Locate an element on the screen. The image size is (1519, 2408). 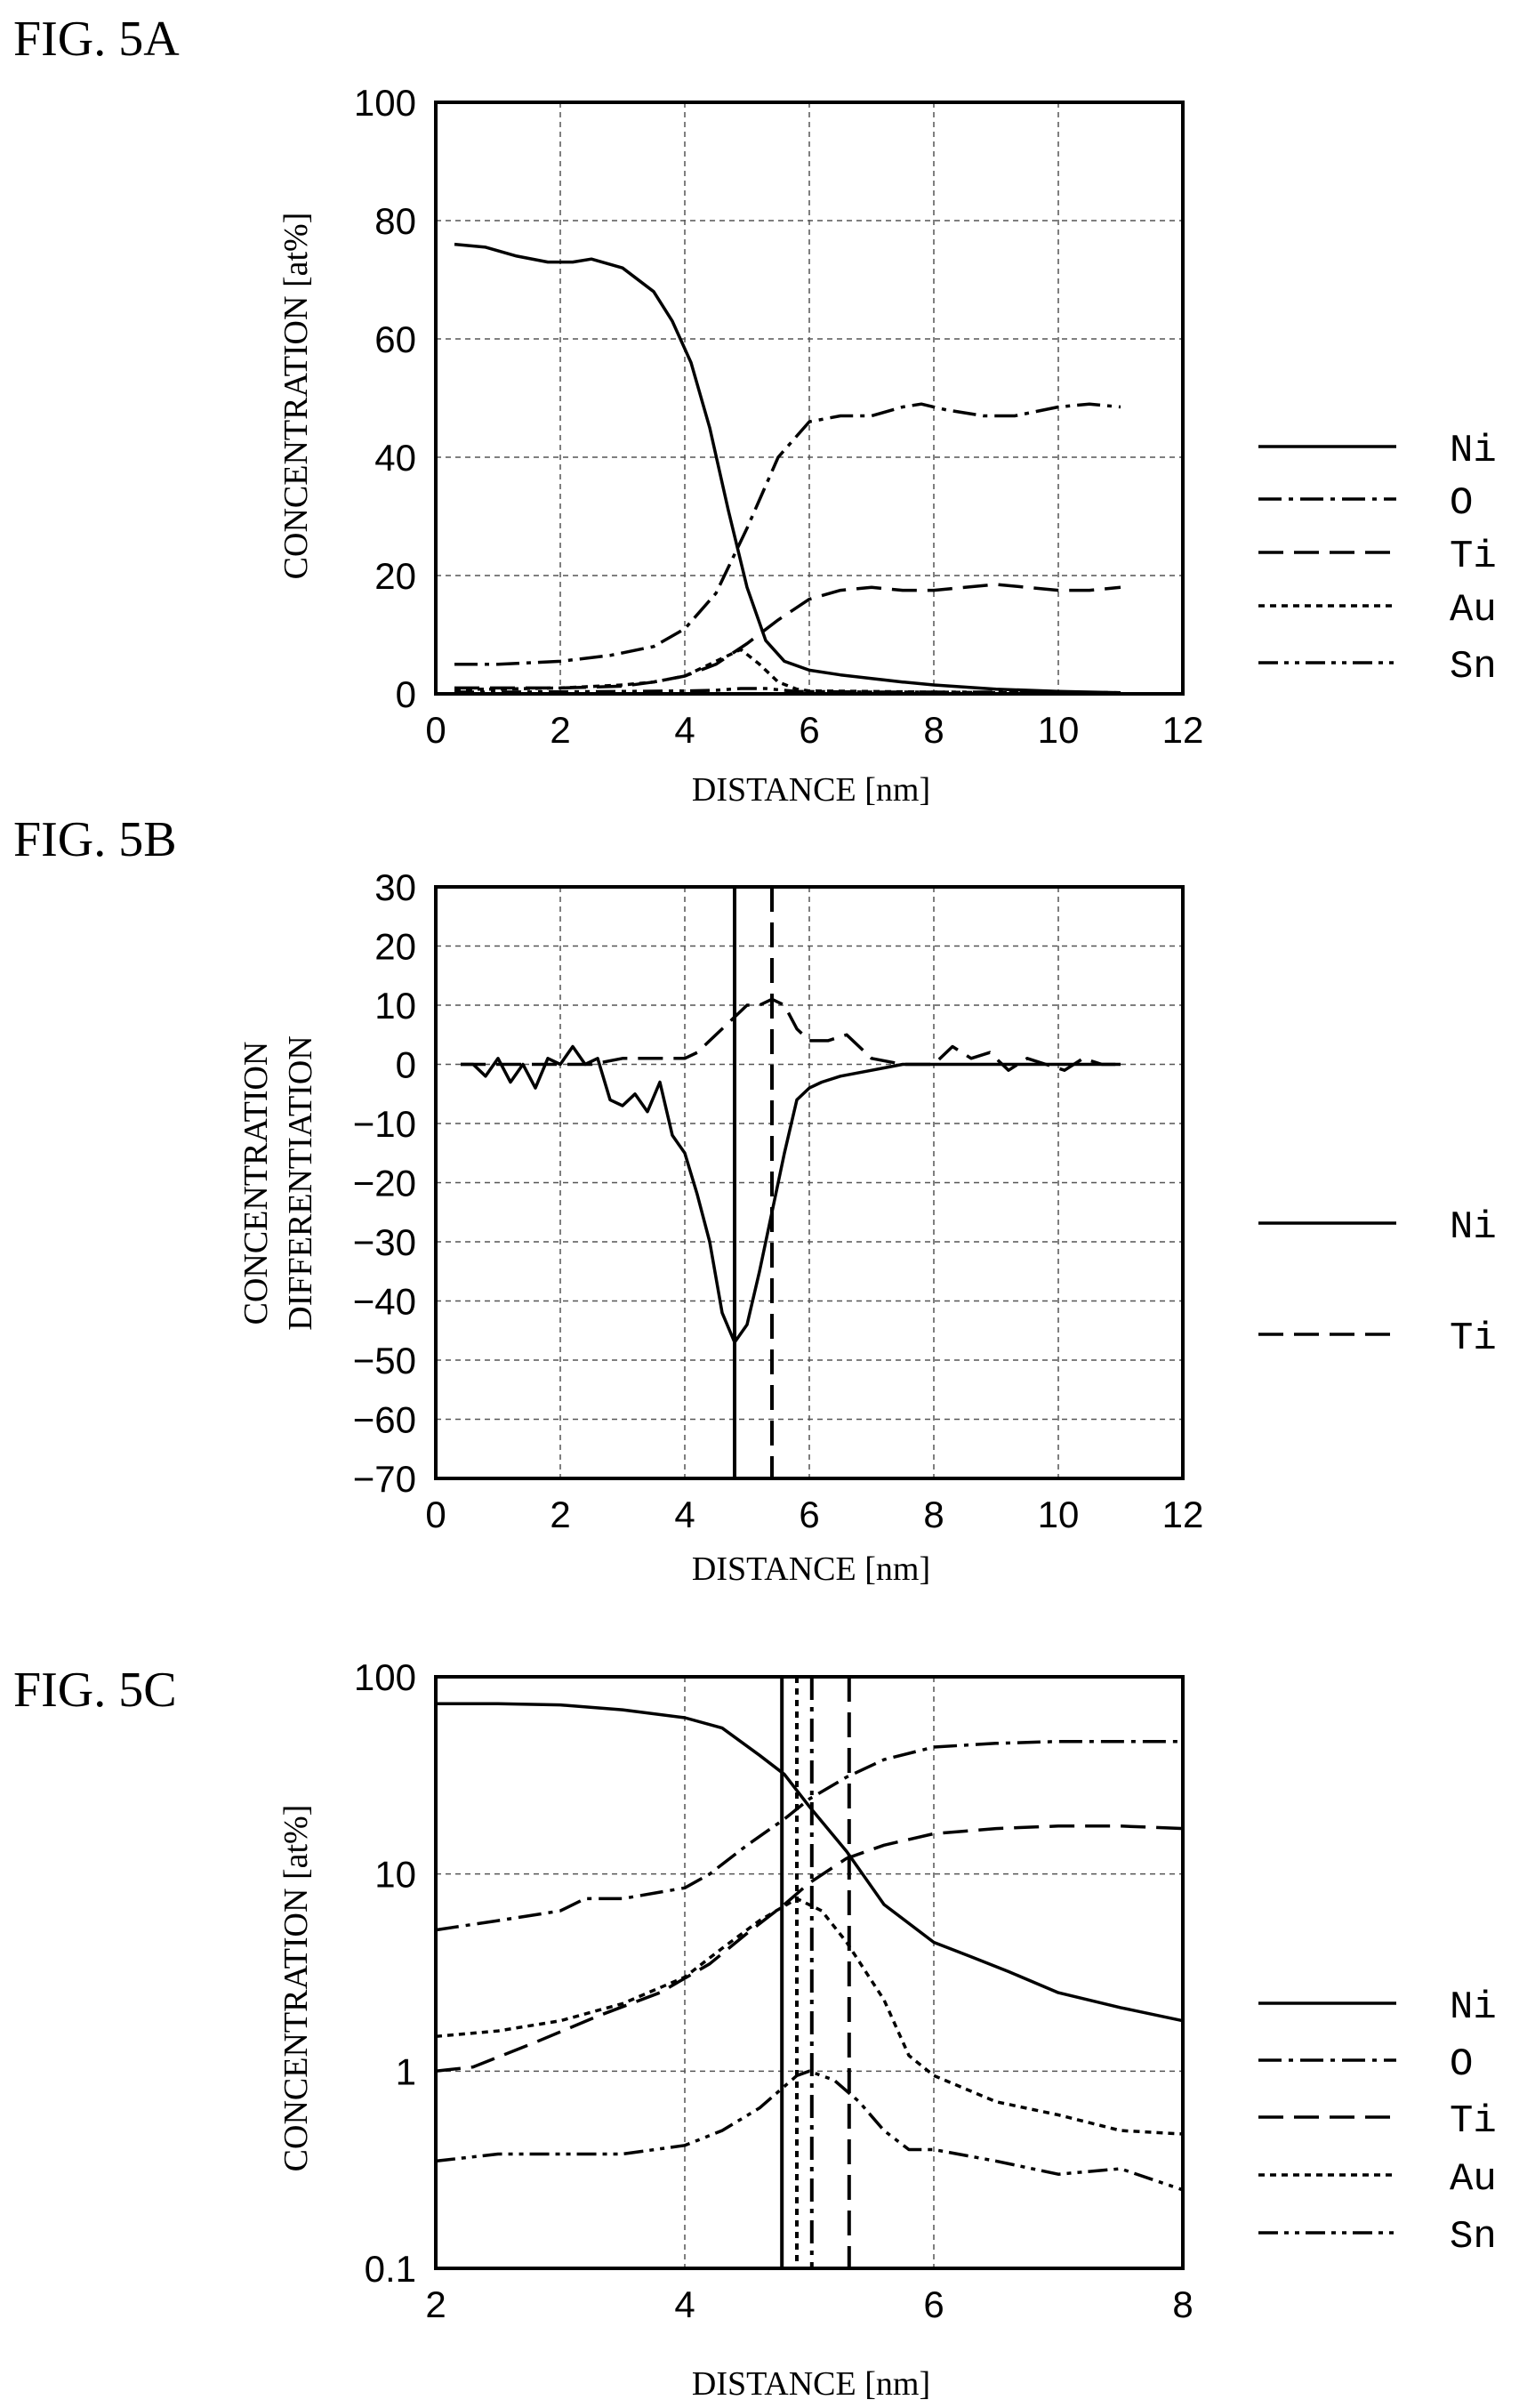
y-tick-label: 60 is located at coordinates (395, 339).